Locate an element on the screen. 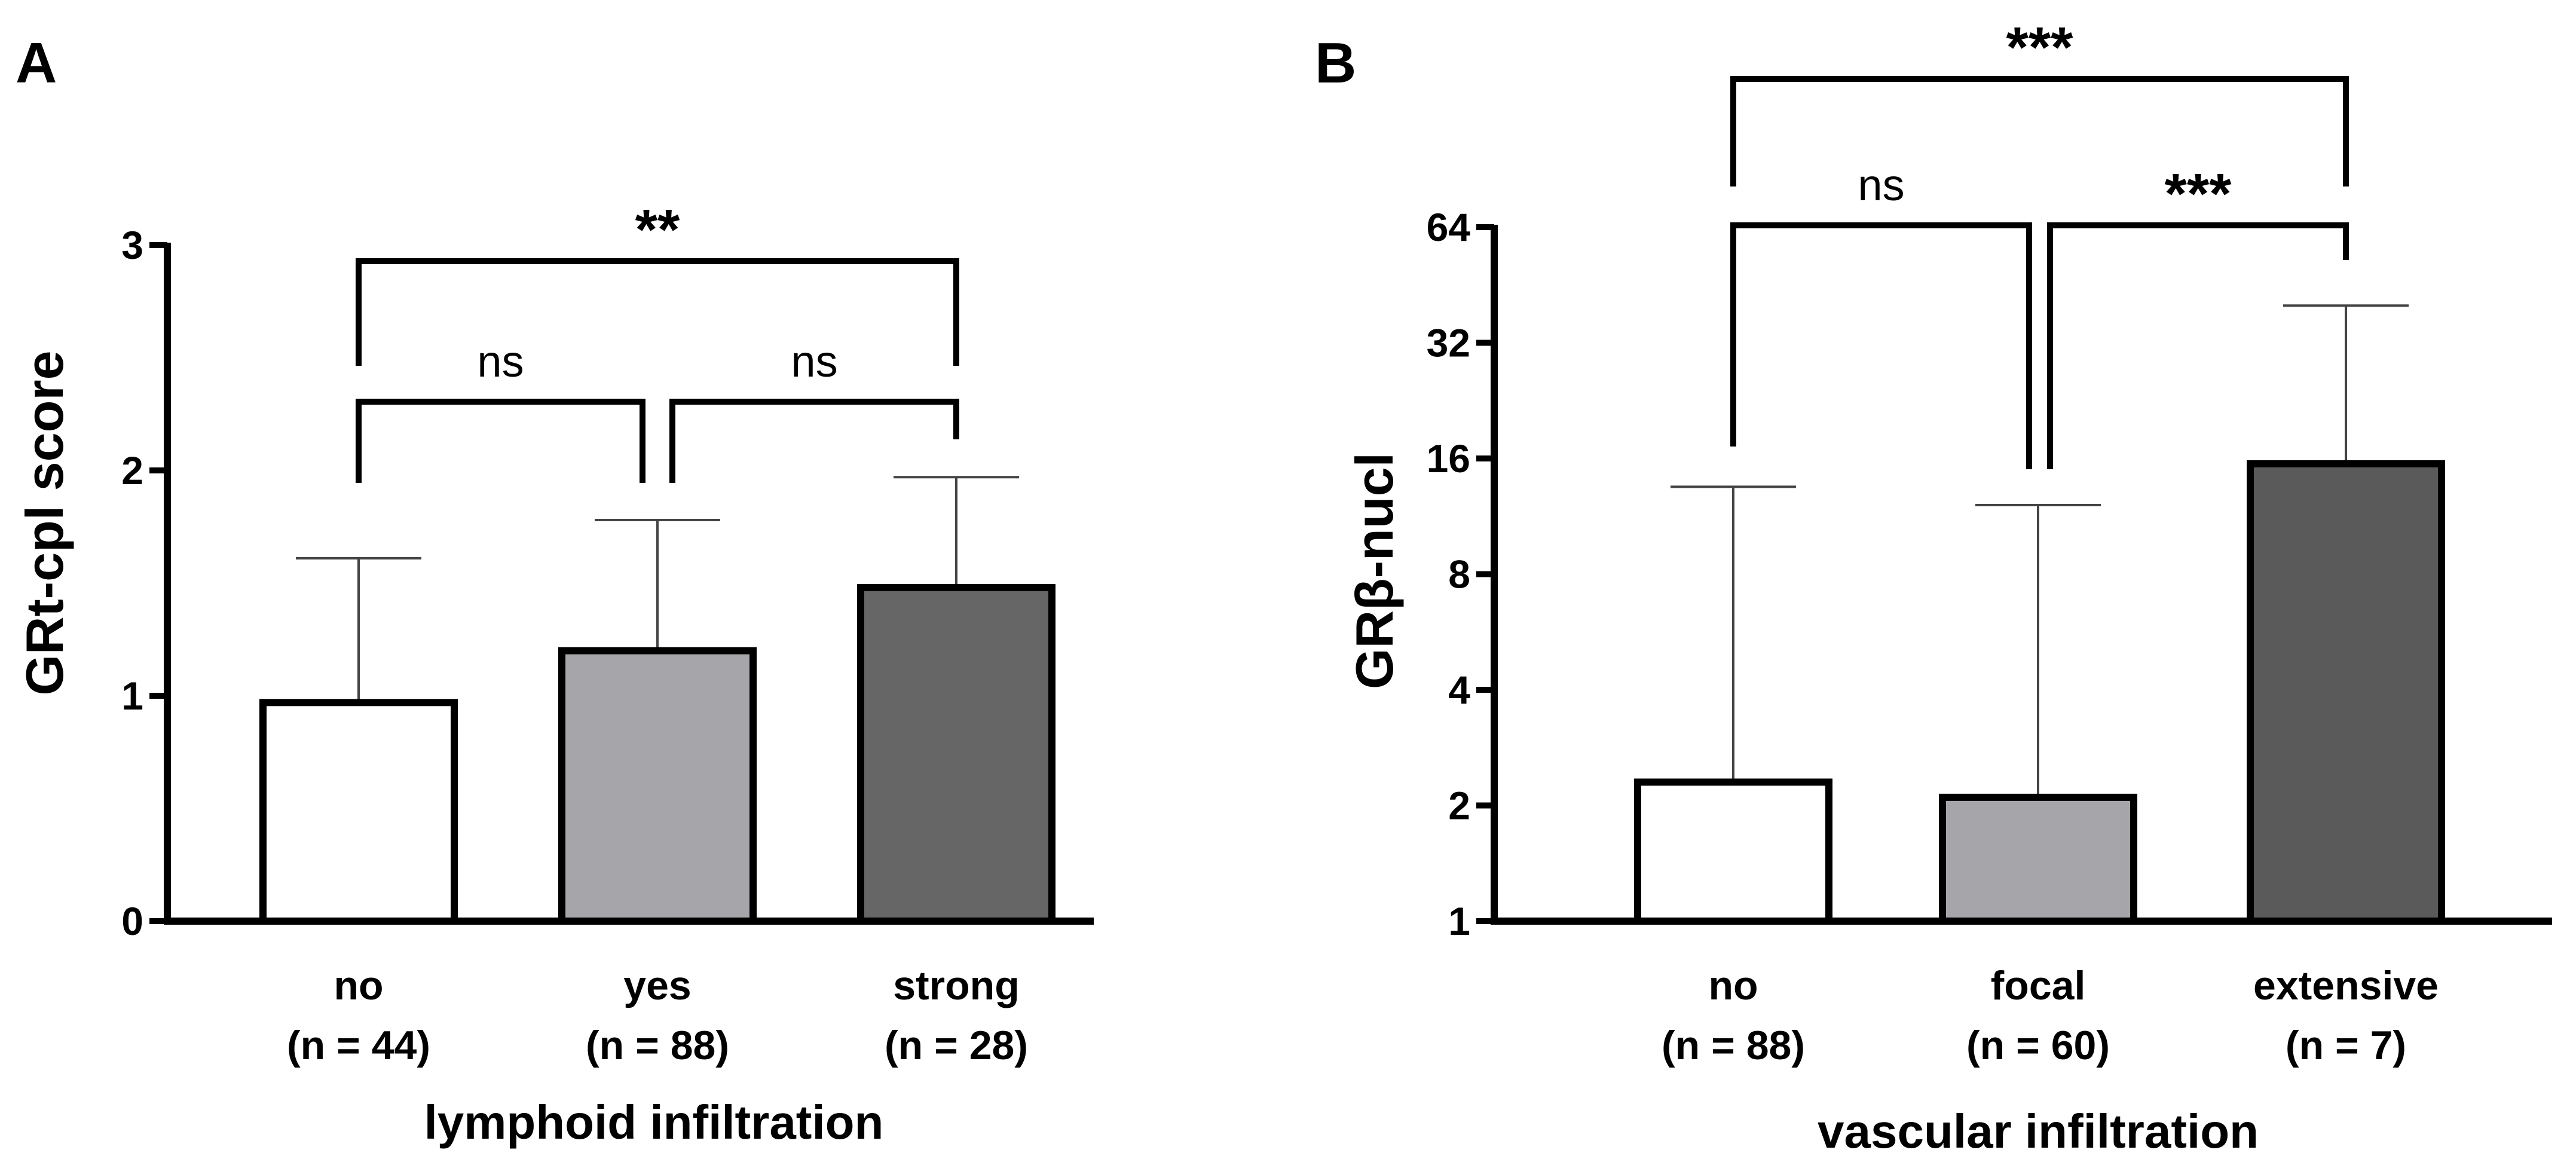  panel-a-y-axis-label: GRt-cpl score is located at coordinates (44, 522).